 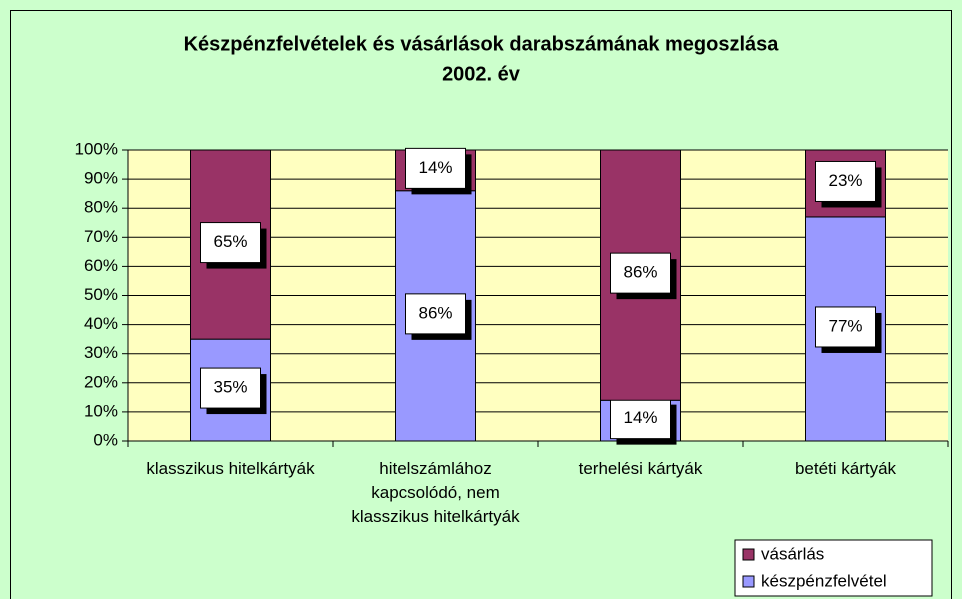 I want to click on y-tick-label: 40%, so click(x=101, y=323).